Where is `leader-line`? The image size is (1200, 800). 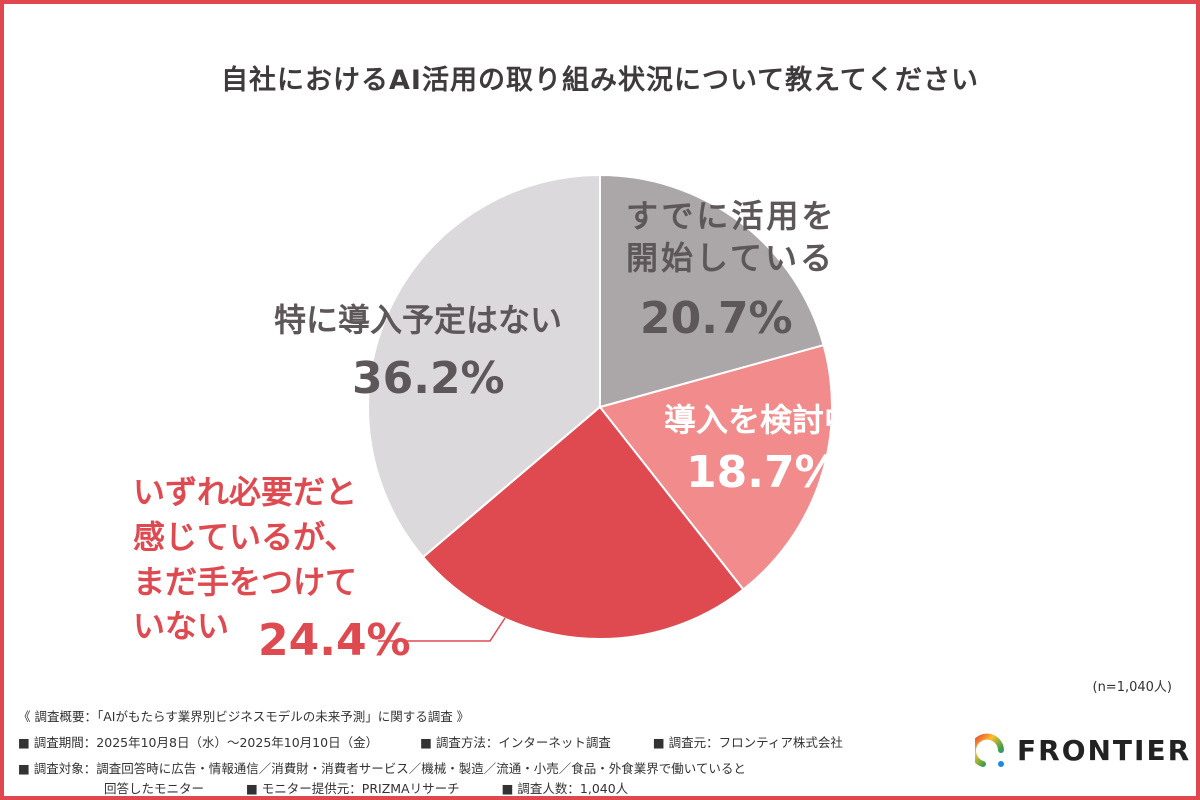 leader-line is located at coordinates (442, 629).